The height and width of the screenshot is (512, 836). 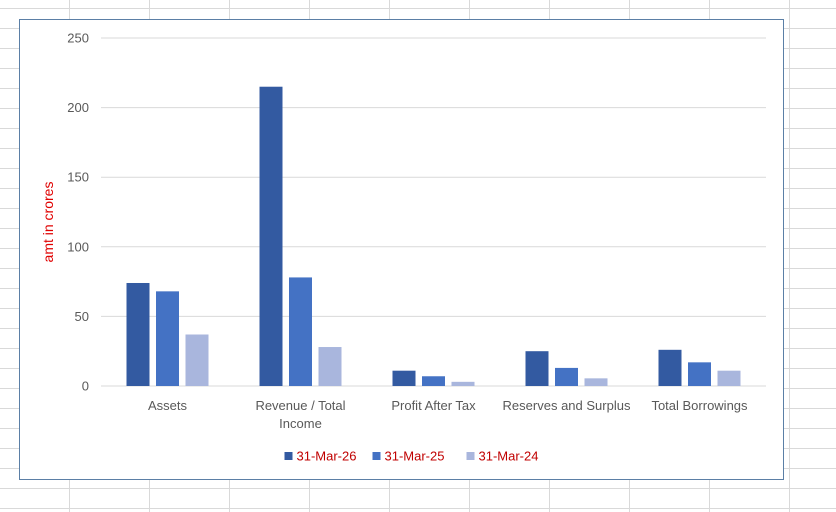 I want to click on x-tick-label: Total Borrowings, so click(x=699, y=405).